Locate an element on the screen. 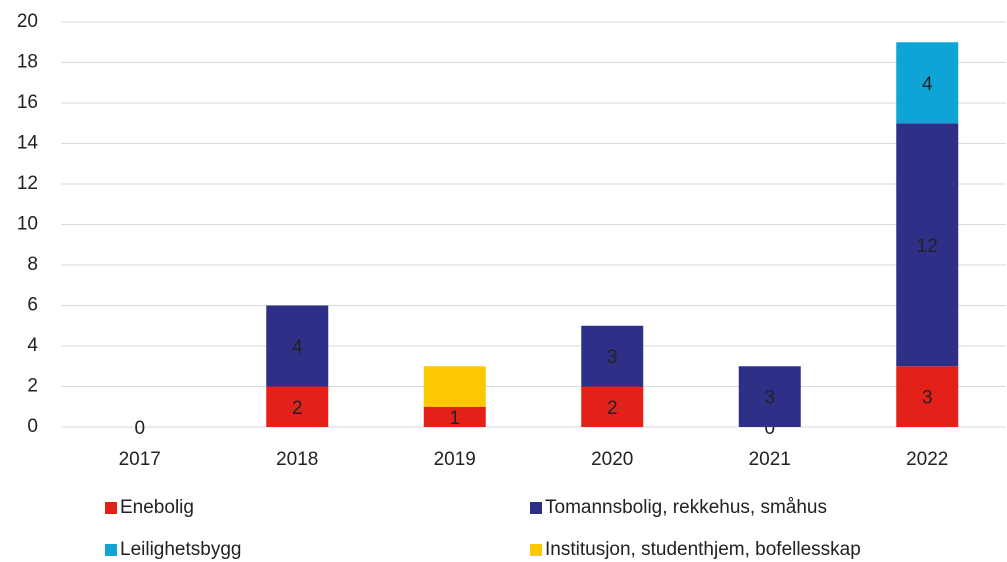 The width and height of the screenshot is (1007, 562). y-tick-label: 8 is located at coordinates (32, 264).